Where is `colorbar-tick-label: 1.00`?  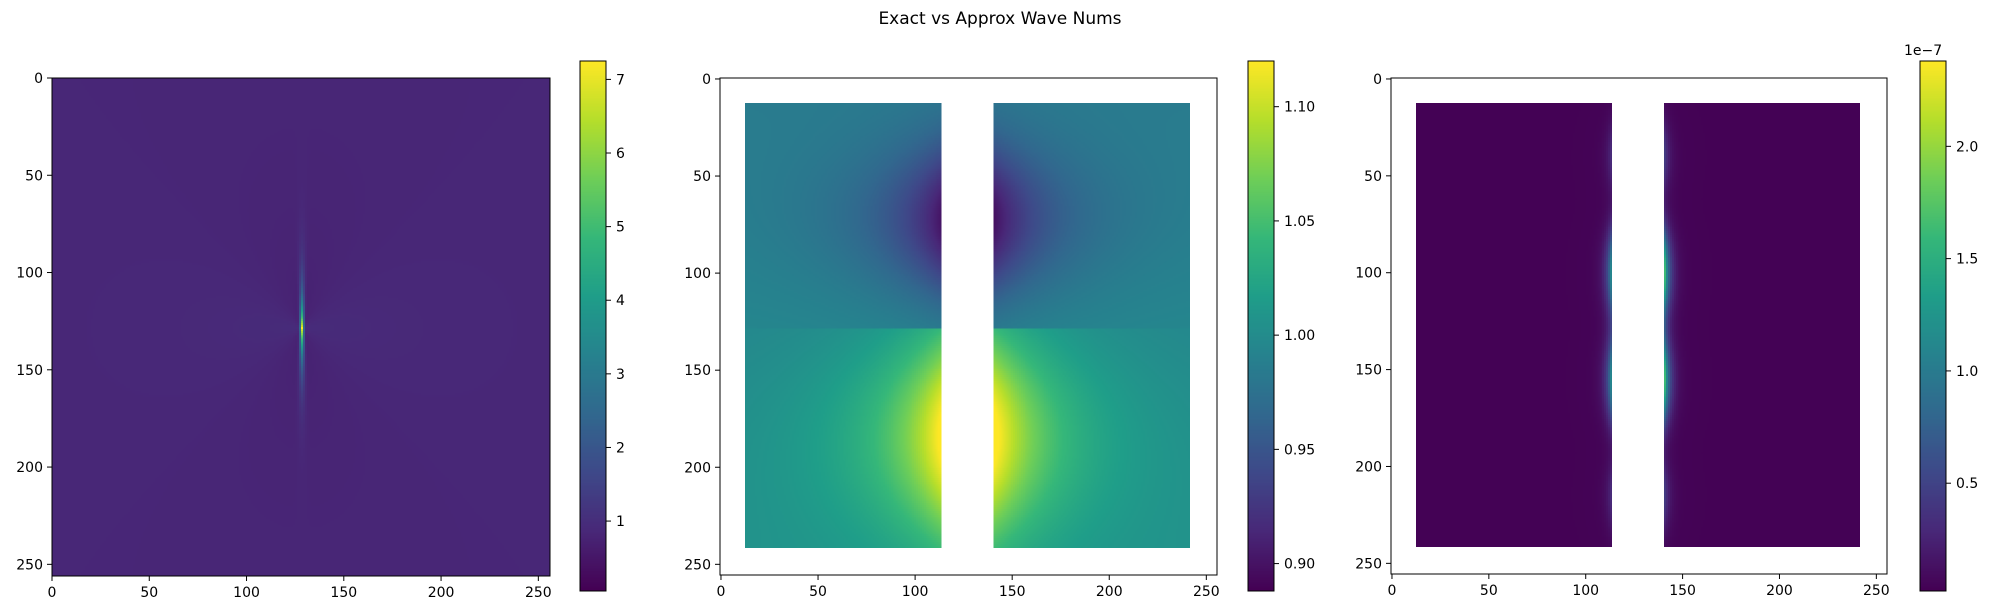 colorbar-tick-label: 1.00 is located at coordinates (1299, 336).